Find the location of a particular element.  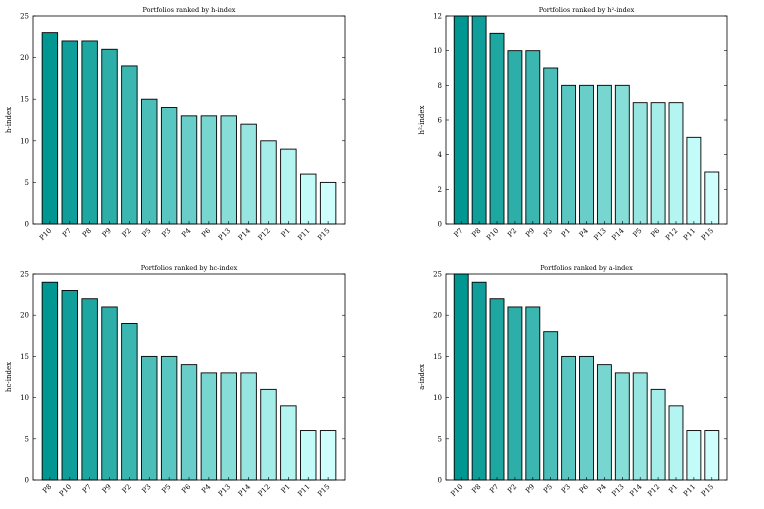

y-axis-label: hc-index is located at coordinates (9, 377).